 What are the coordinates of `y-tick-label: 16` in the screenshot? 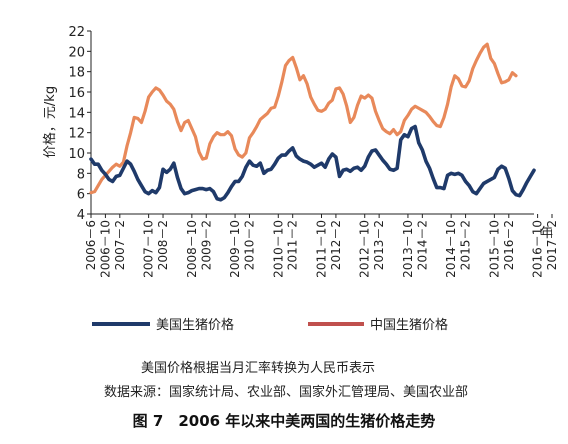 It's located at (76, 93).